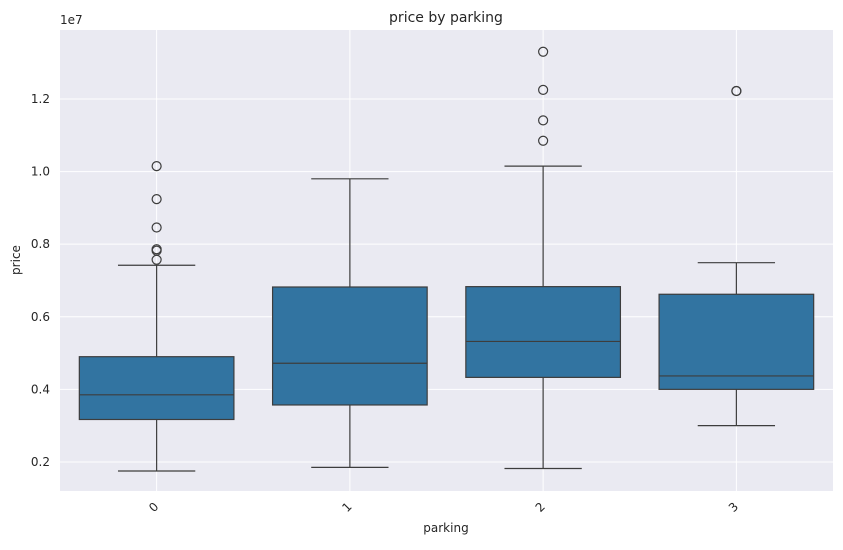 This screenshot has height=550, width=843. What do you see at coordinates (40, 99) in the screenshot?
I see `y-tick-label: 1.2` at bounding box center [40, 99].